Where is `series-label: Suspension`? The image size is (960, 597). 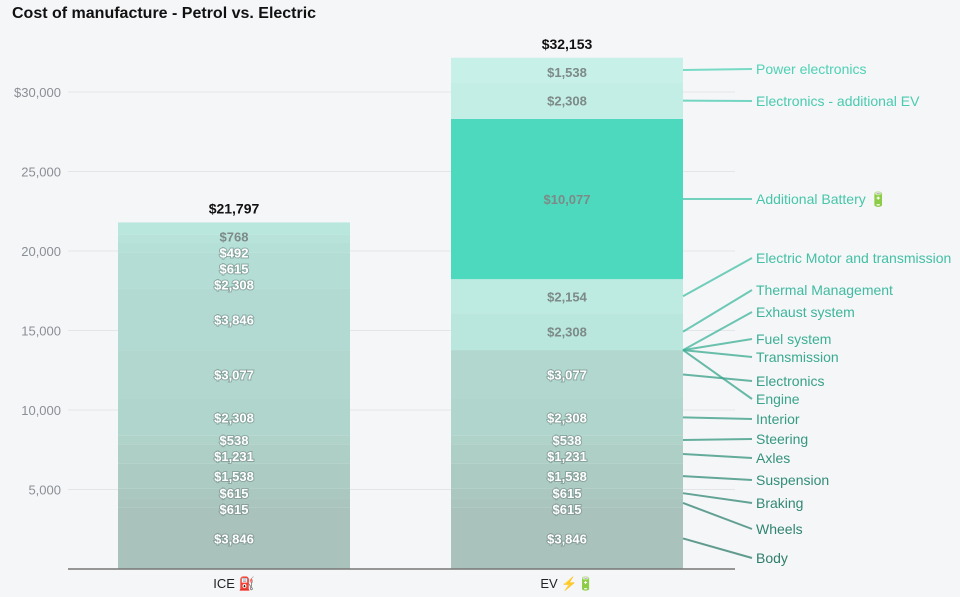 series-label: Suspension is located at coordinates (792, 480).